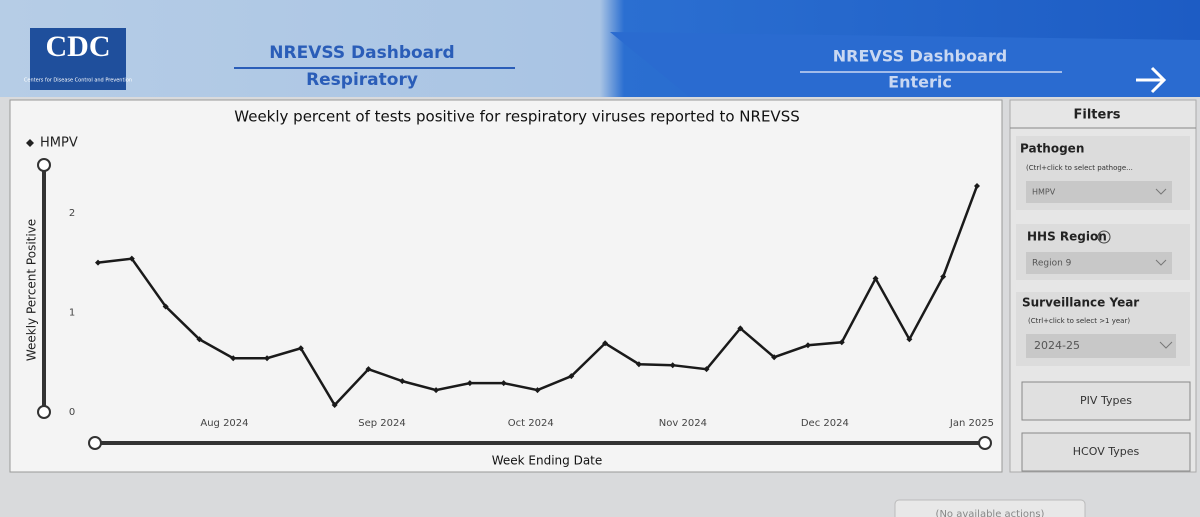 This screenshot has width=1200, height=517. Describe the element at coordinates (1079, 321) in the screenshot. I see `filter-hint: (Ctrl+click to select >1 year)` at that location.